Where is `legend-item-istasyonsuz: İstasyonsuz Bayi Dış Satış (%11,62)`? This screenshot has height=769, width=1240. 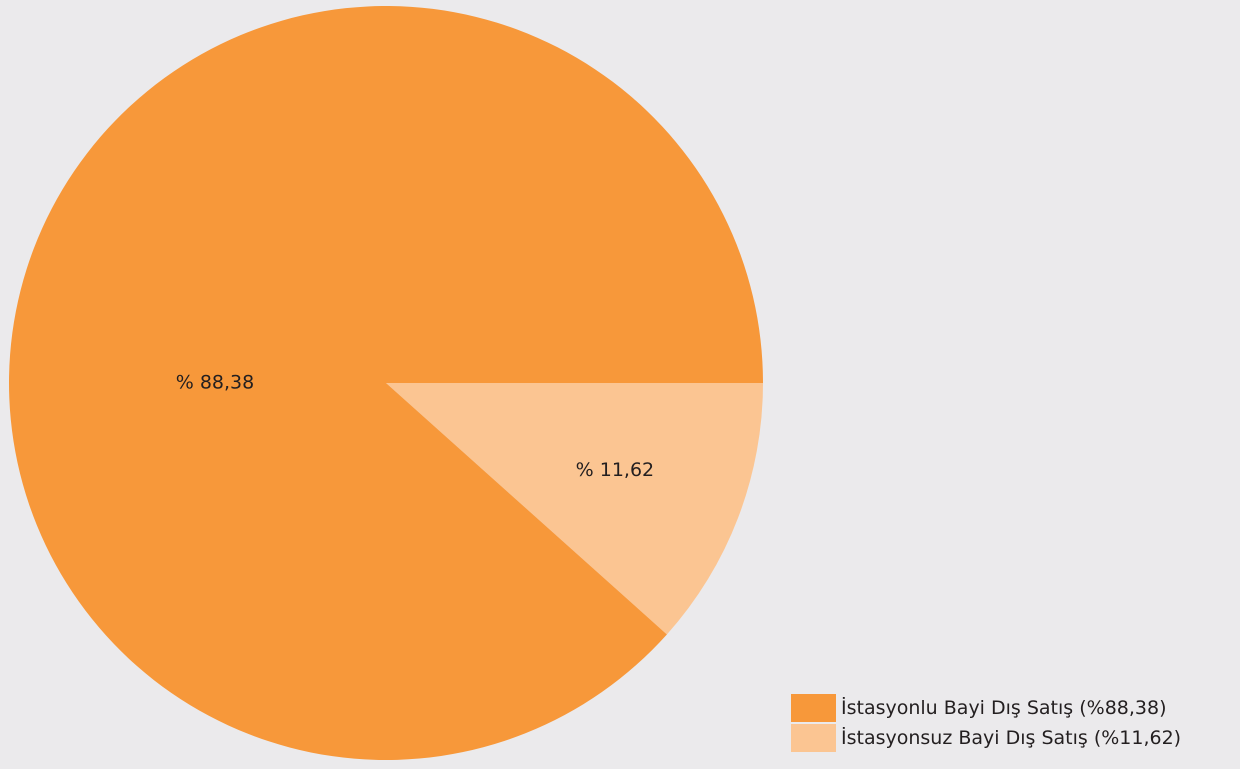 legend-item-istasyonsuz: İstasyonsuz Bayi Dış Satış (%11,62) is located at coordinates (986, 738).